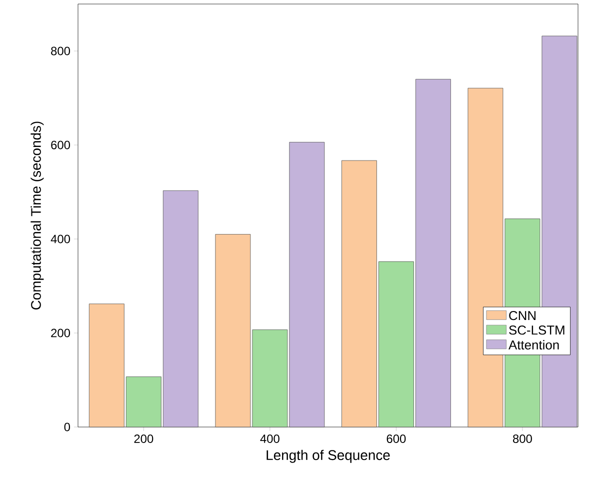  Describe the element at coordinates (144, 438) in the screenshot. I see `x-tick-label: 200` at that location.